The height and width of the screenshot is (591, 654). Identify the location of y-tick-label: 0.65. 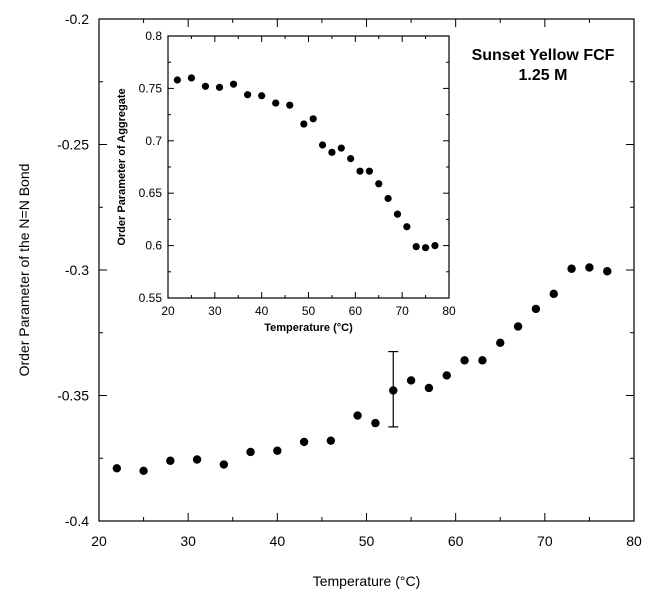
(151, 193).